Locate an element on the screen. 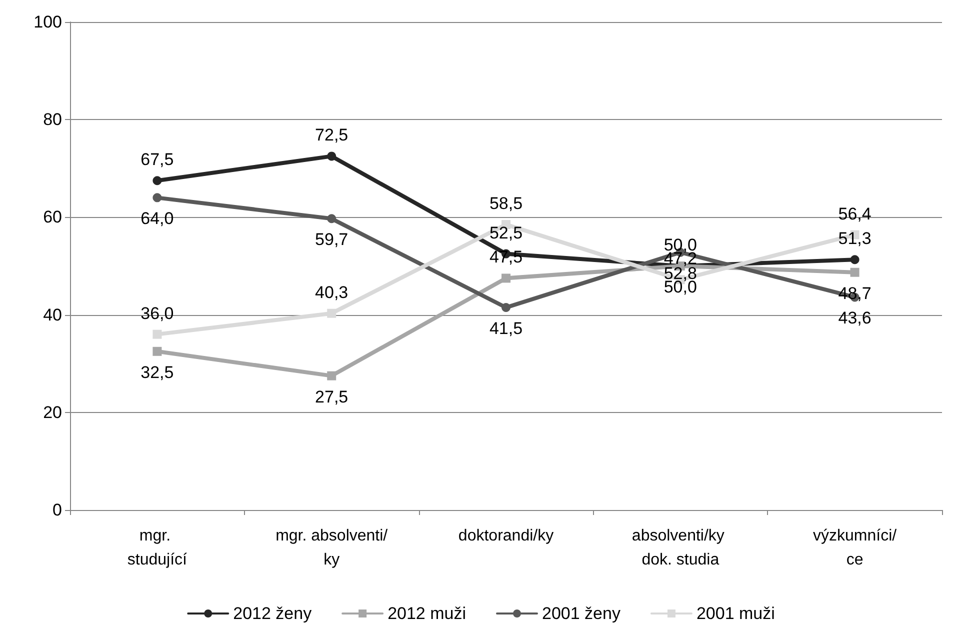 Image resolution: width=962 pixels, height=635 pixels. x-tick-label: výzkumníci/ce is located at coordinates (855, 548).